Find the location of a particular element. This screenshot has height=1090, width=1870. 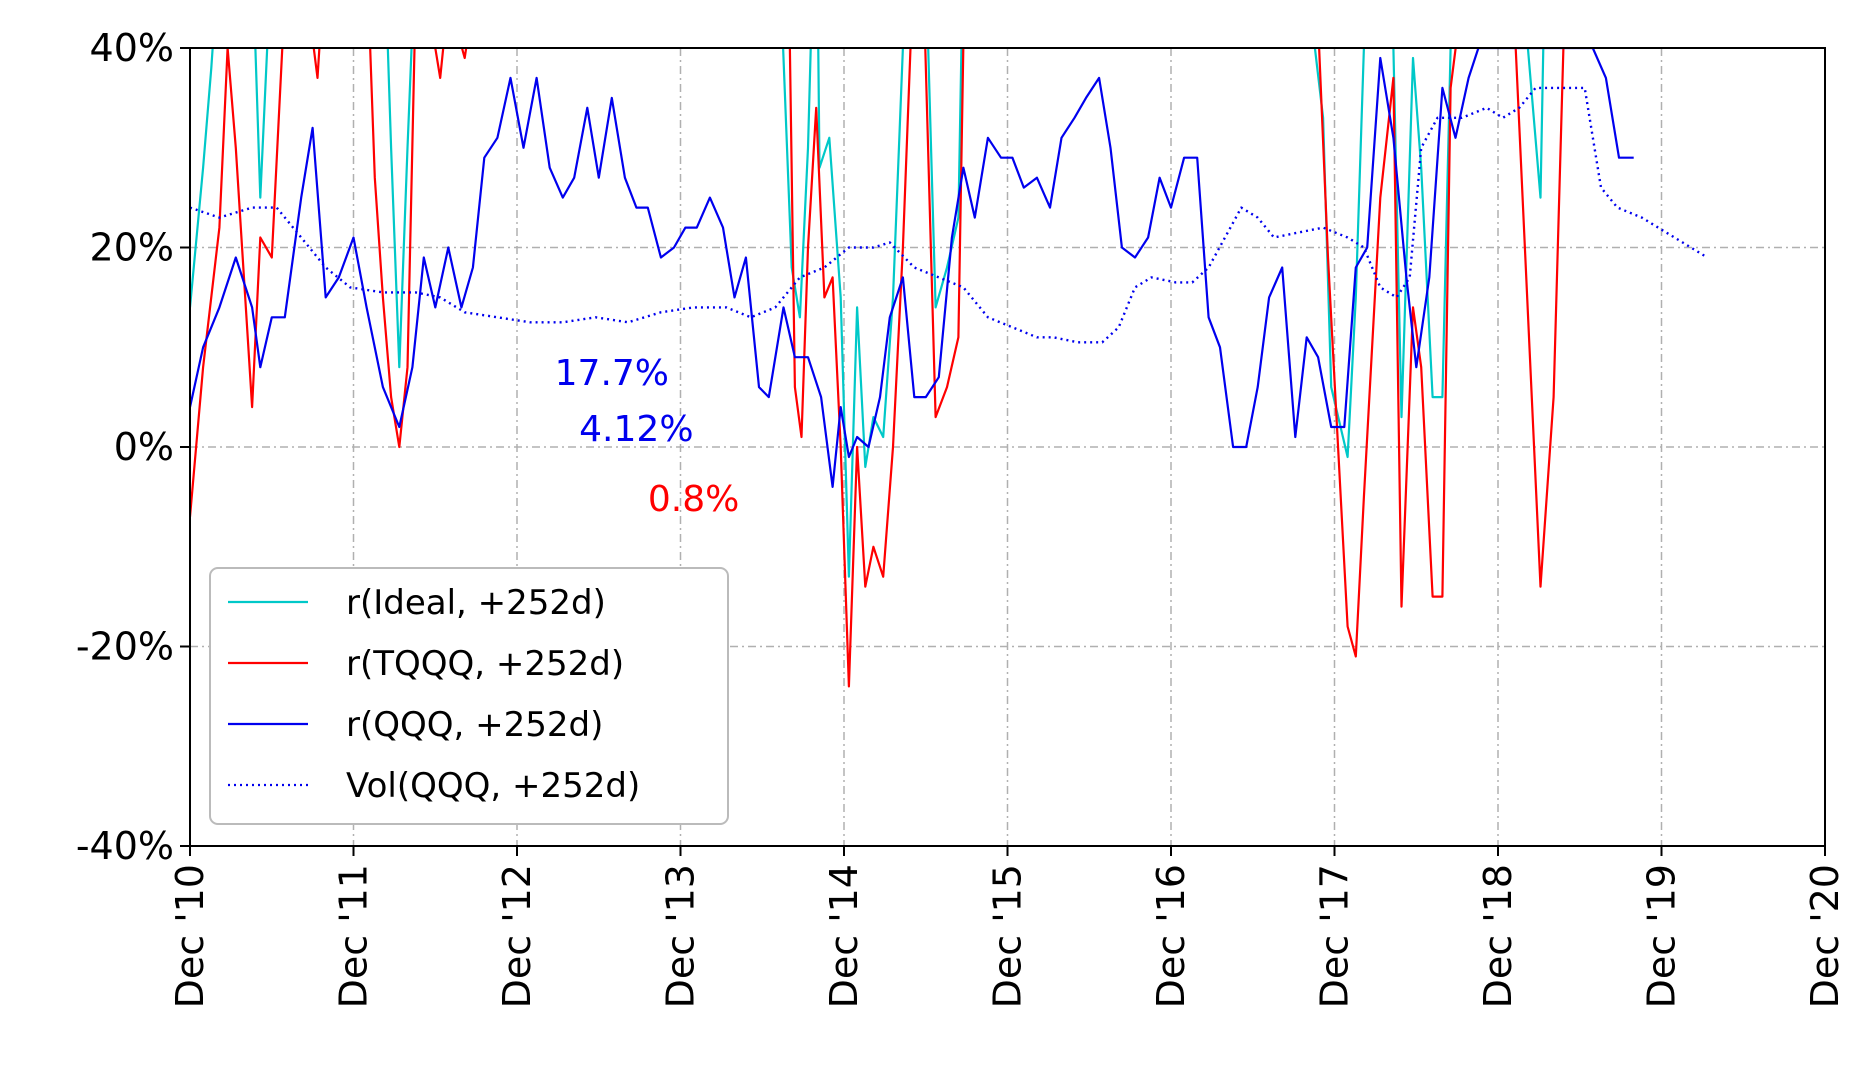

y-tick-label: -20% is located at coordinates (125, 647).